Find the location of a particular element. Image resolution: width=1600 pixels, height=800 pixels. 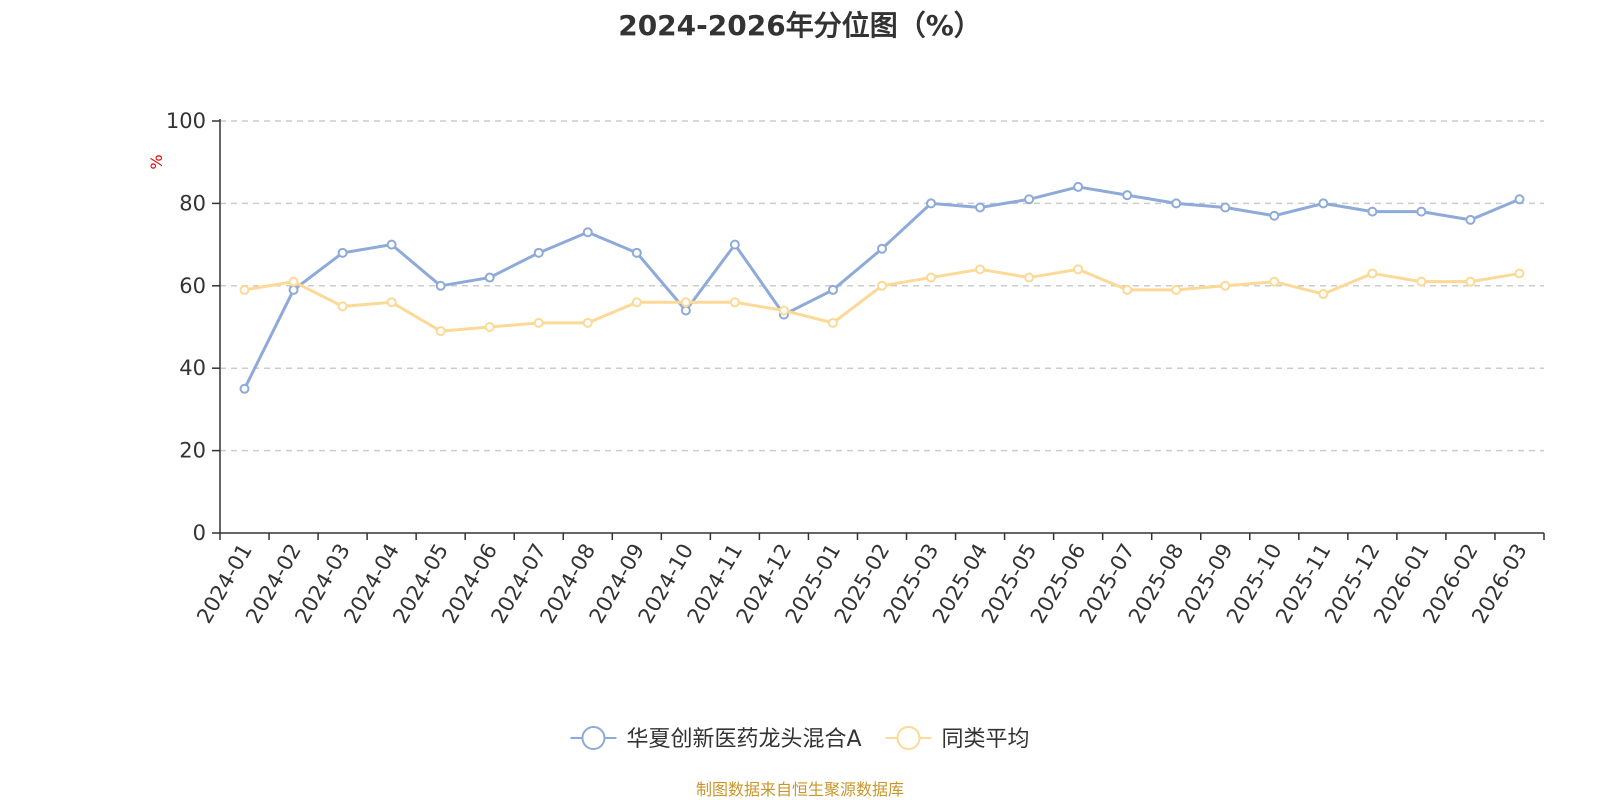

legend: 华夏创新医药龙头混合A 同类平均 is located at coordinates (800, 739).